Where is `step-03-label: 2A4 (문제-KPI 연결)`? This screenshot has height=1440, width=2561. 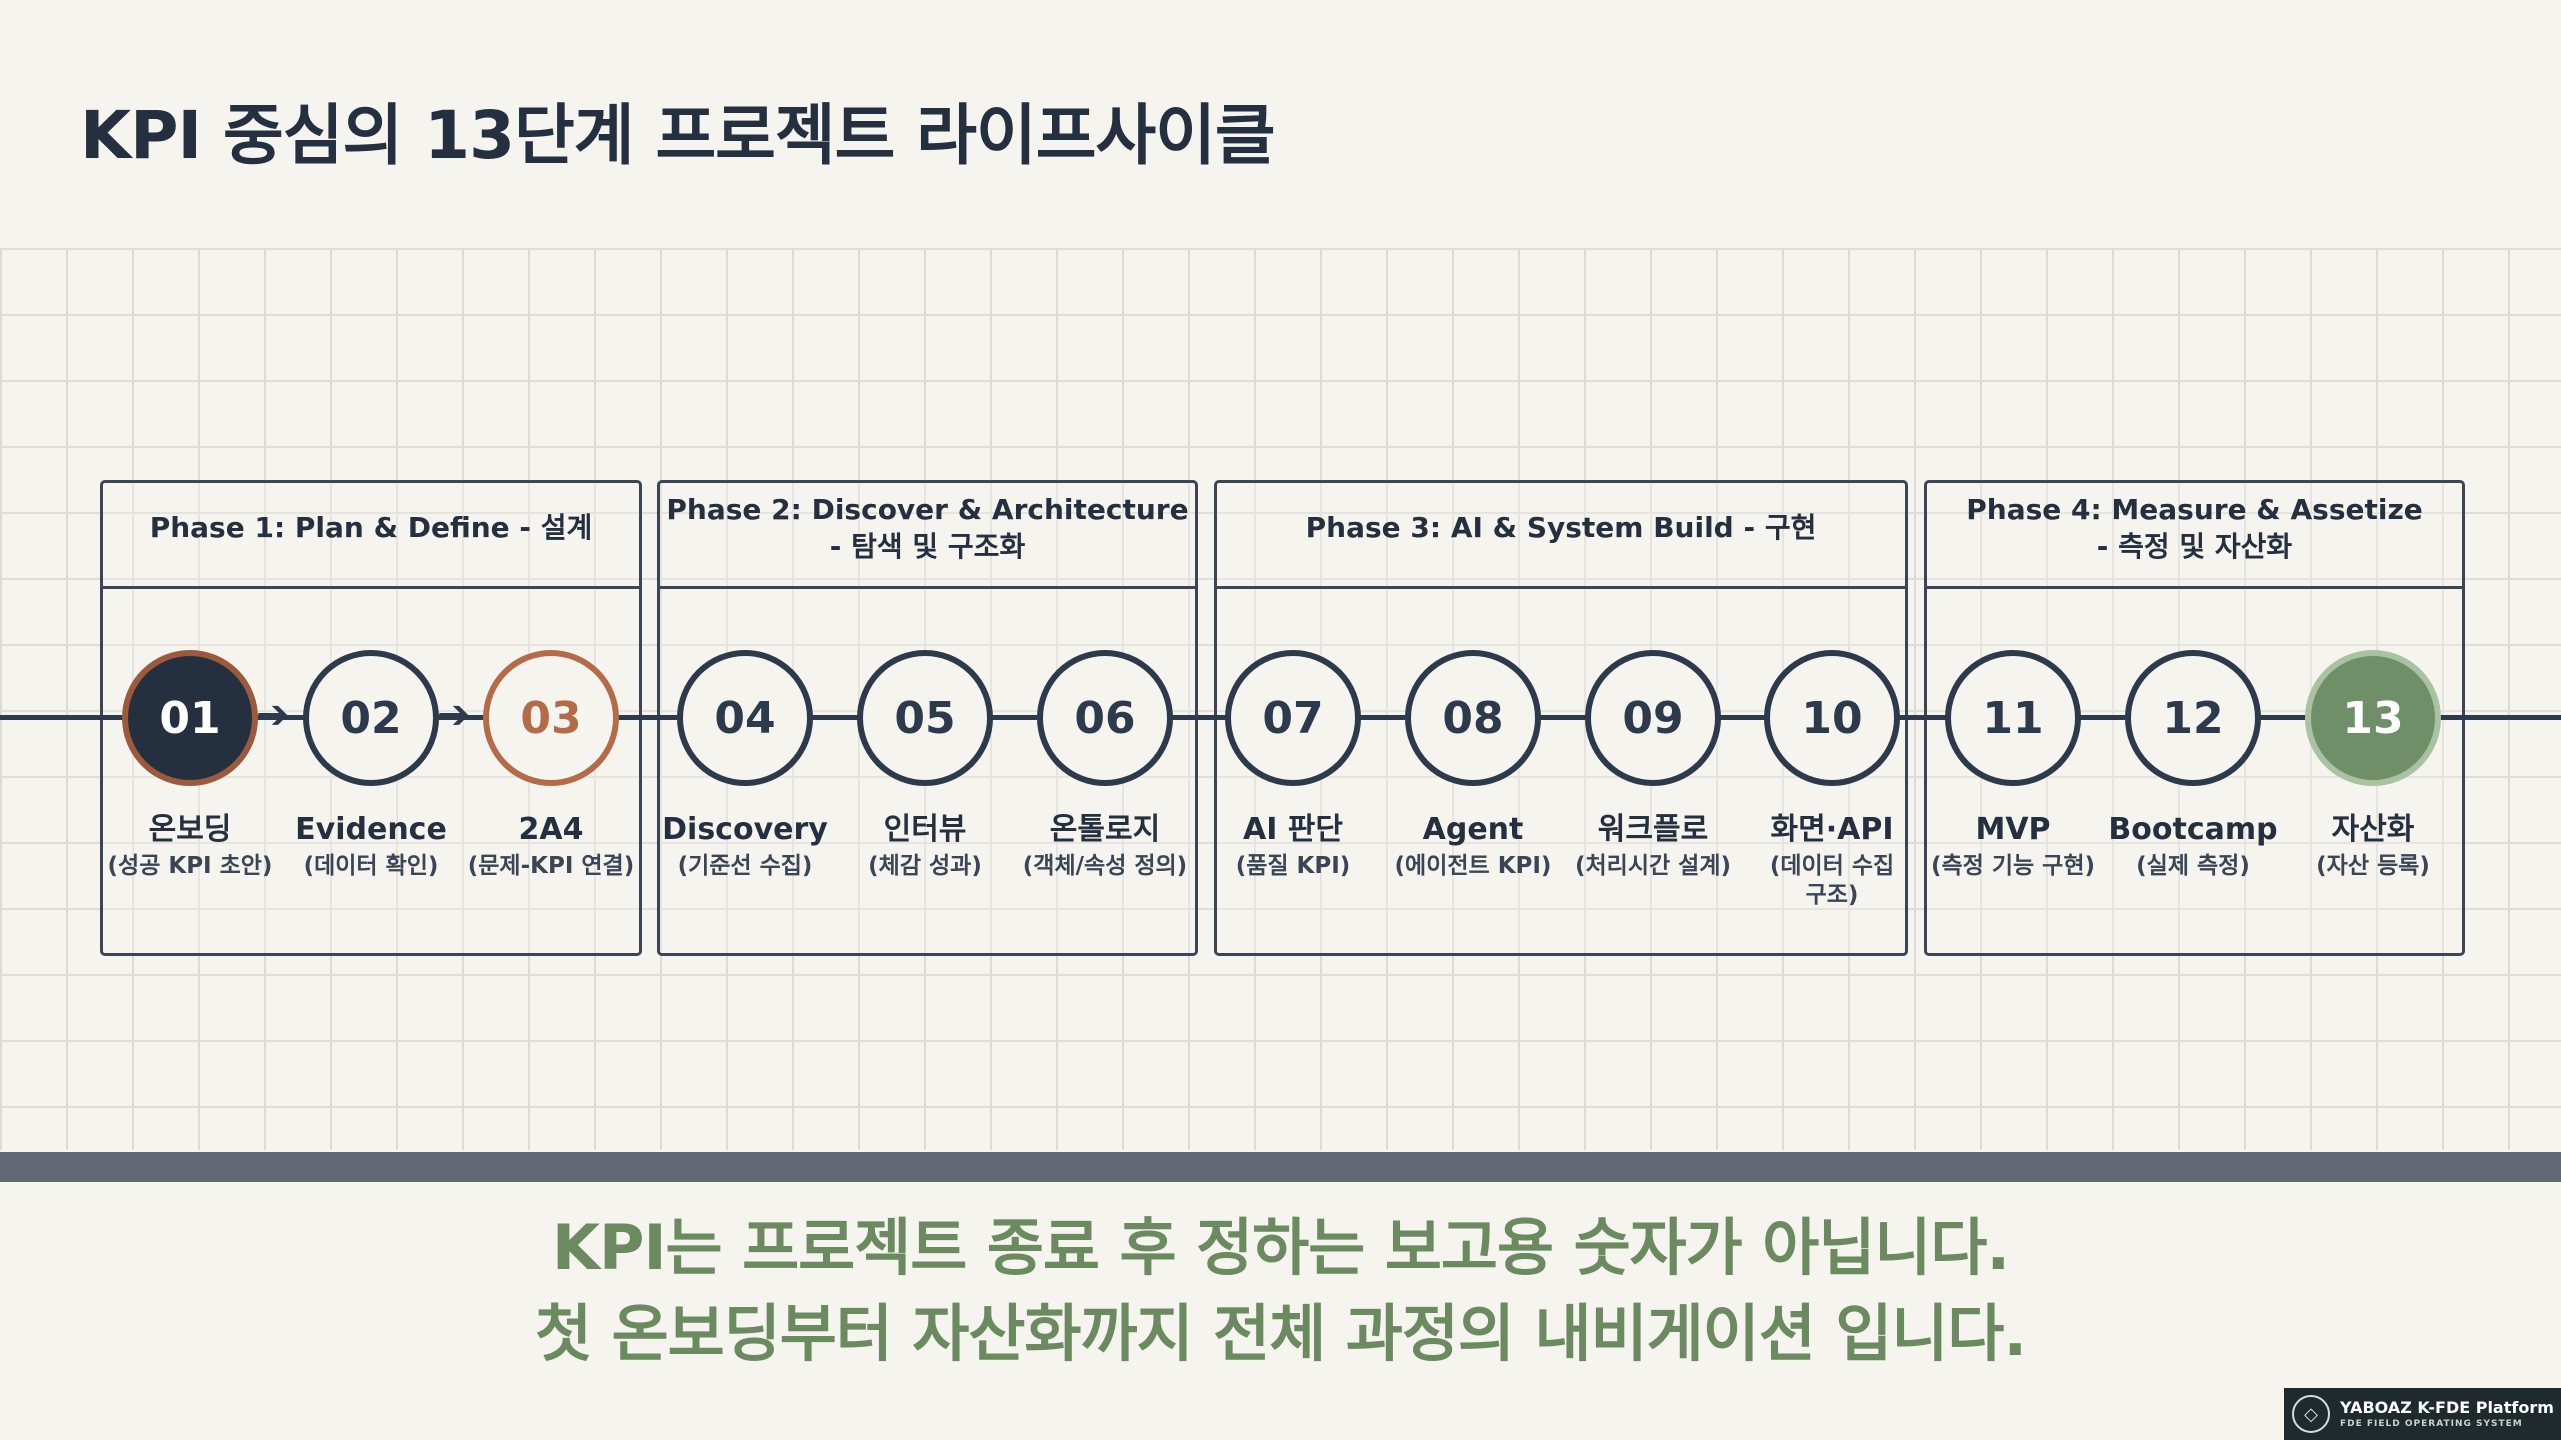
step-03-label: 2A4 (문제-KPI 연결) is located at coordinates (551, 845).